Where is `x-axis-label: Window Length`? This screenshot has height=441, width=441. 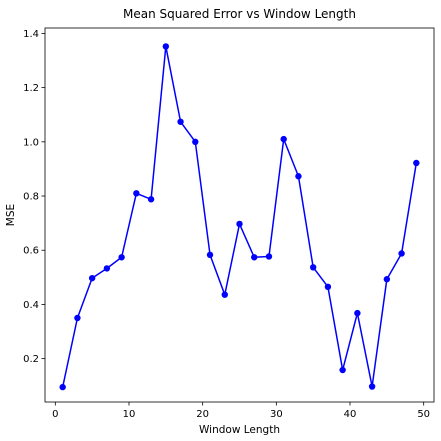 x-axis-label: Window Length is located at coordinates (239, 430).